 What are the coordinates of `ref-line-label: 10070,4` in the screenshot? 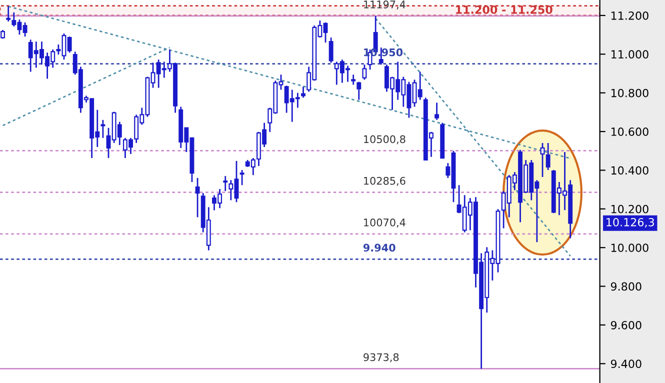 It's located at (385, 223).